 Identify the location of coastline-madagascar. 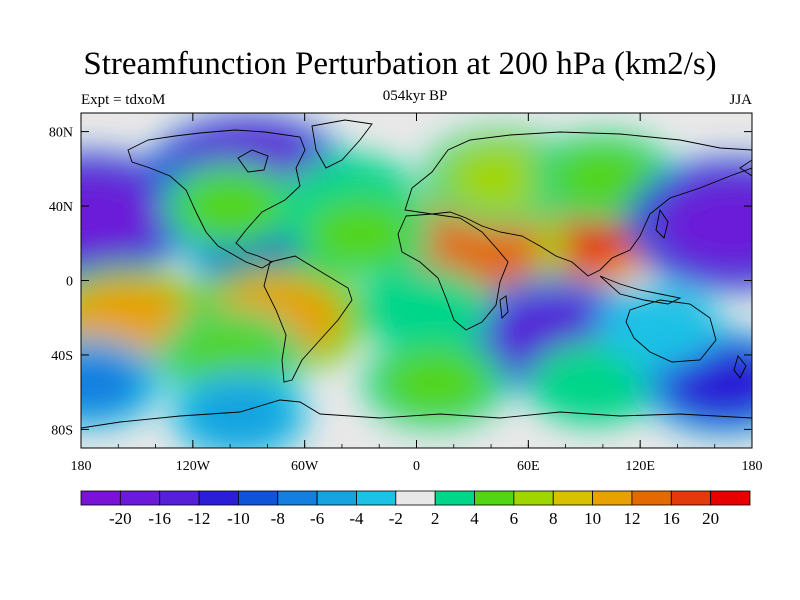
(504, 307).